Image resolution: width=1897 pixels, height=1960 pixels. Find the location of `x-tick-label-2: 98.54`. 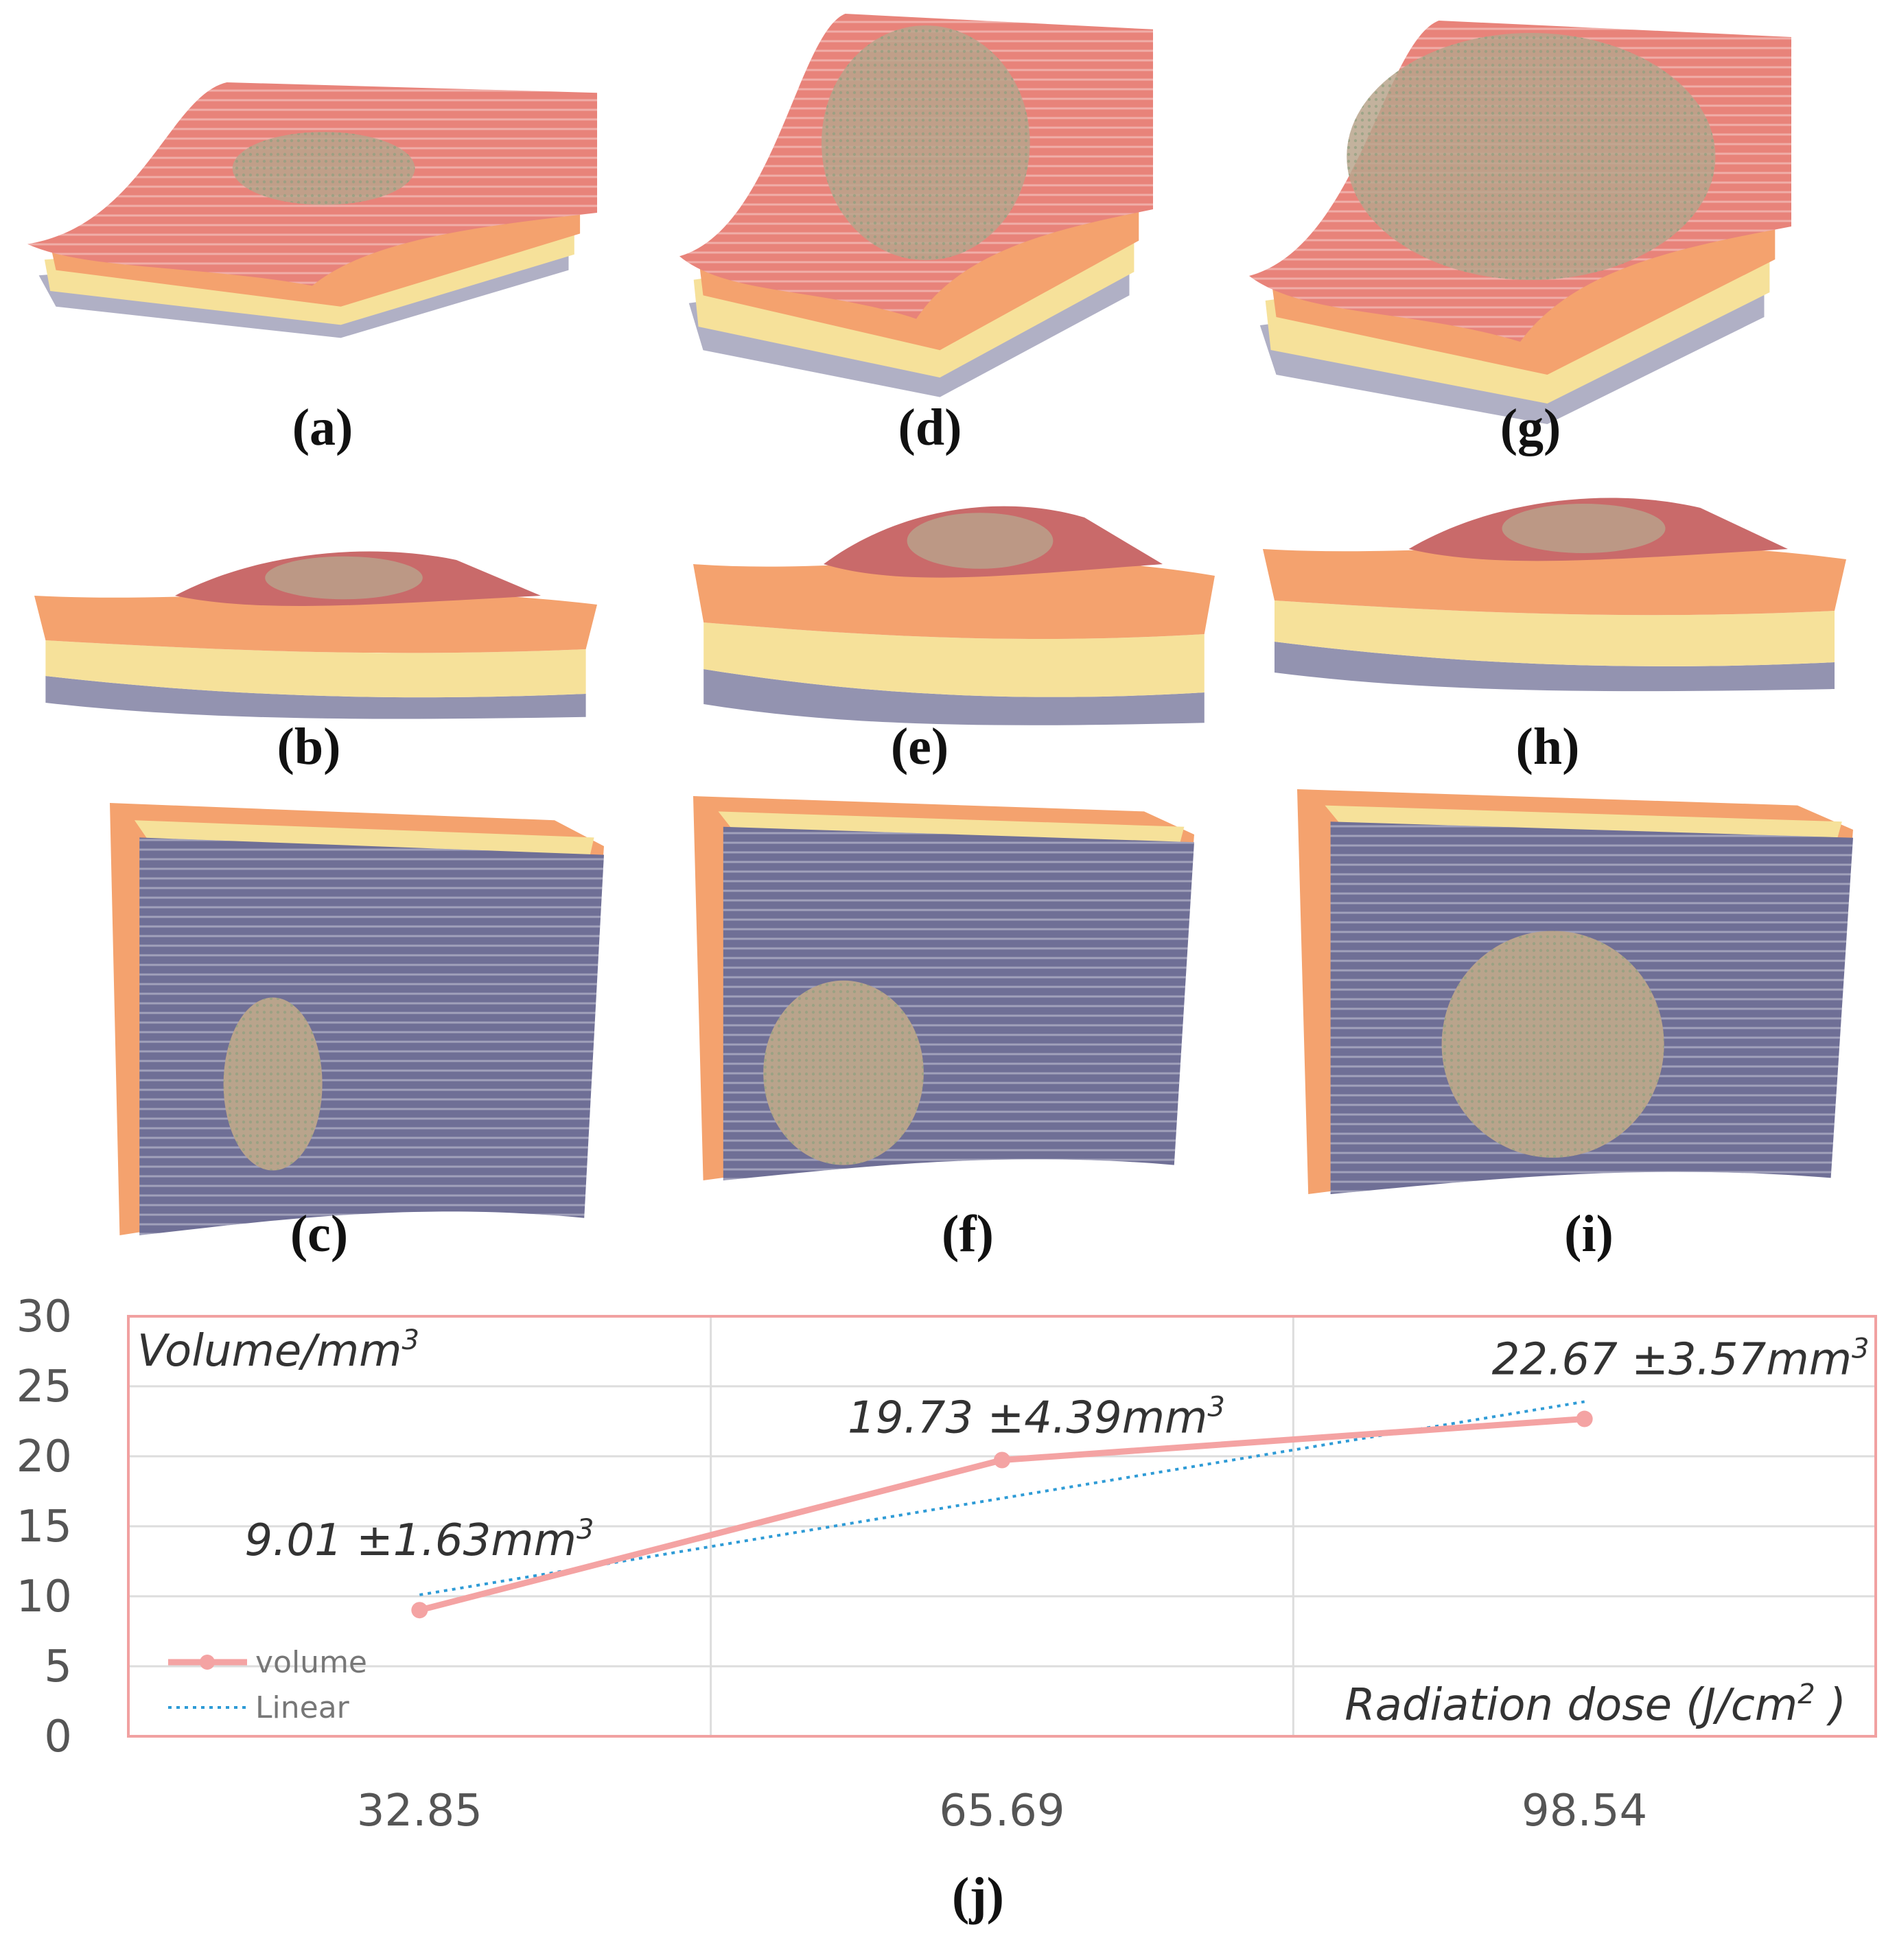

x-tick-label-2: 98.54 is located at coordinates (1584, 1811).